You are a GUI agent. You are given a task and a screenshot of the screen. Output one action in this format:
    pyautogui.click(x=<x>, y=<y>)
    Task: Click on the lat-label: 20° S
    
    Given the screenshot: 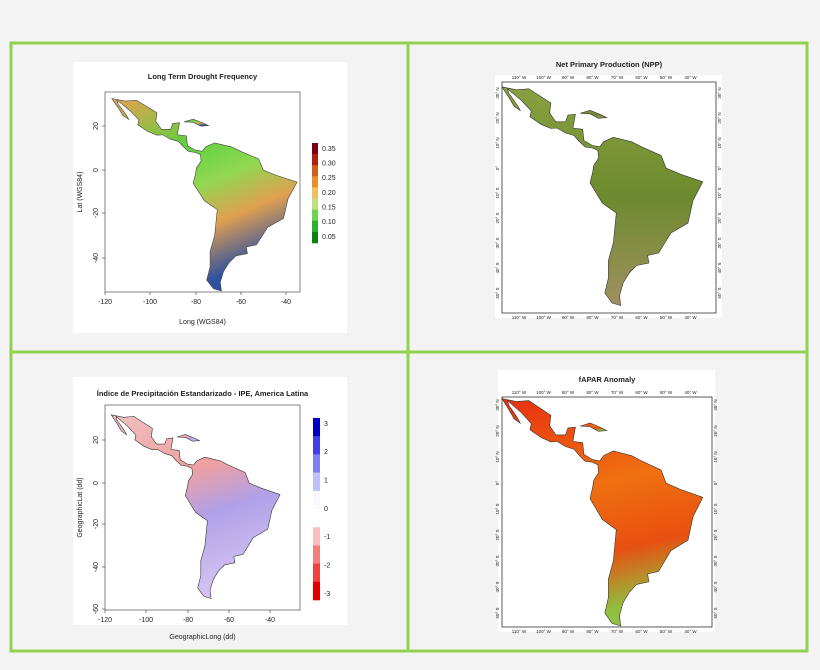 What is the action you would take?
    pyautogui.click(x=719, y=217)
    